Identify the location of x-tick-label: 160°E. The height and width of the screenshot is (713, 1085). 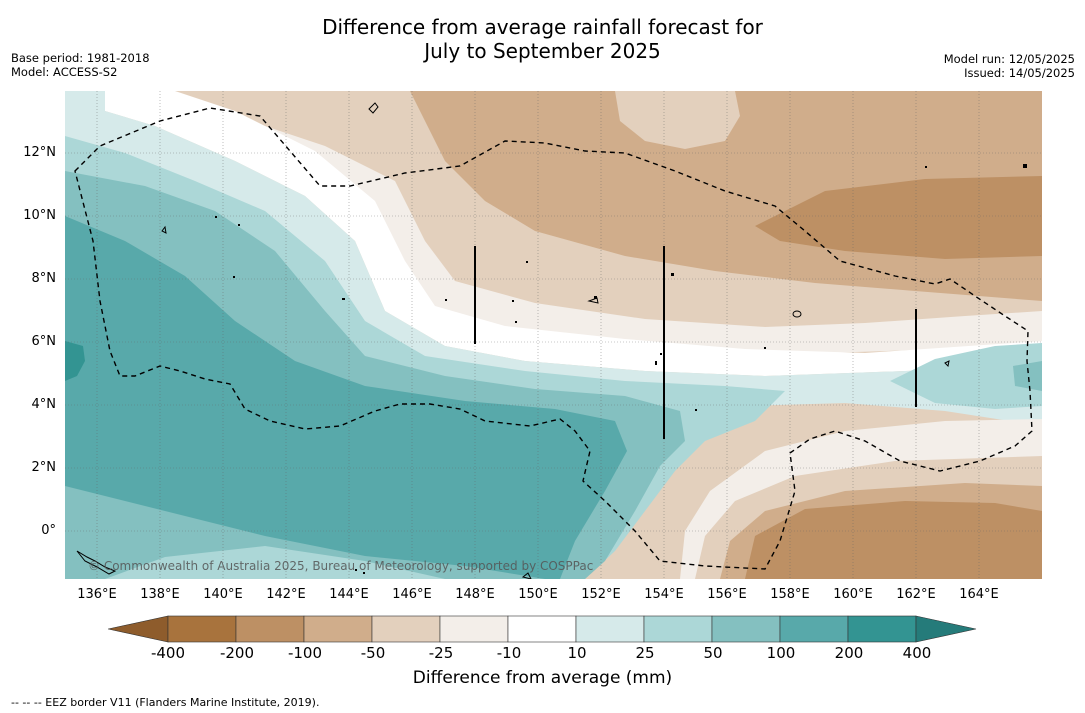
(853, 594).